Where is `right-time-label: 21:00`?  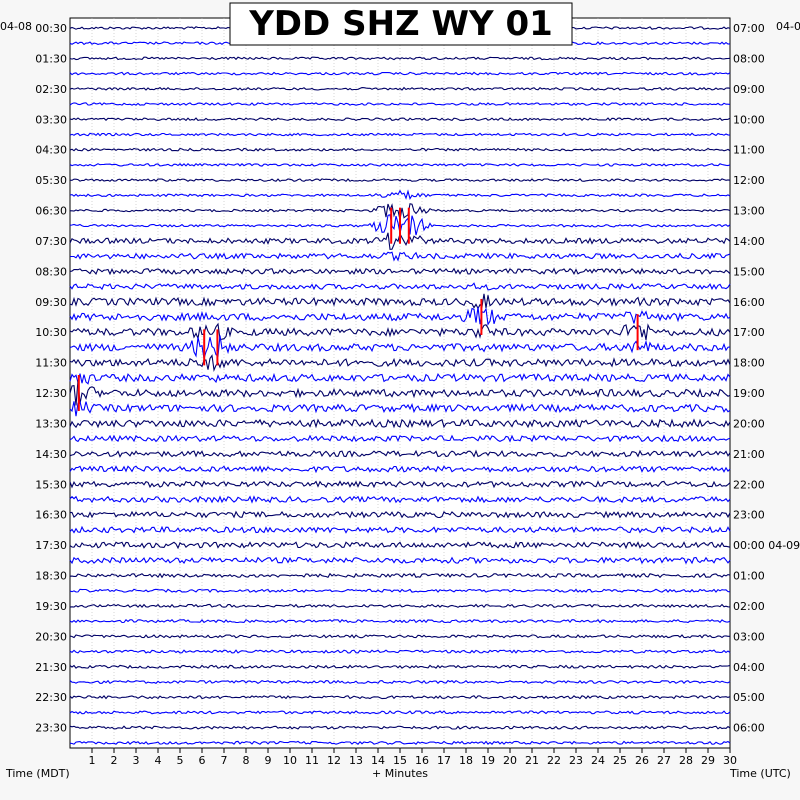
right-time-label: 21:00 is located at coordinates (749, 454).